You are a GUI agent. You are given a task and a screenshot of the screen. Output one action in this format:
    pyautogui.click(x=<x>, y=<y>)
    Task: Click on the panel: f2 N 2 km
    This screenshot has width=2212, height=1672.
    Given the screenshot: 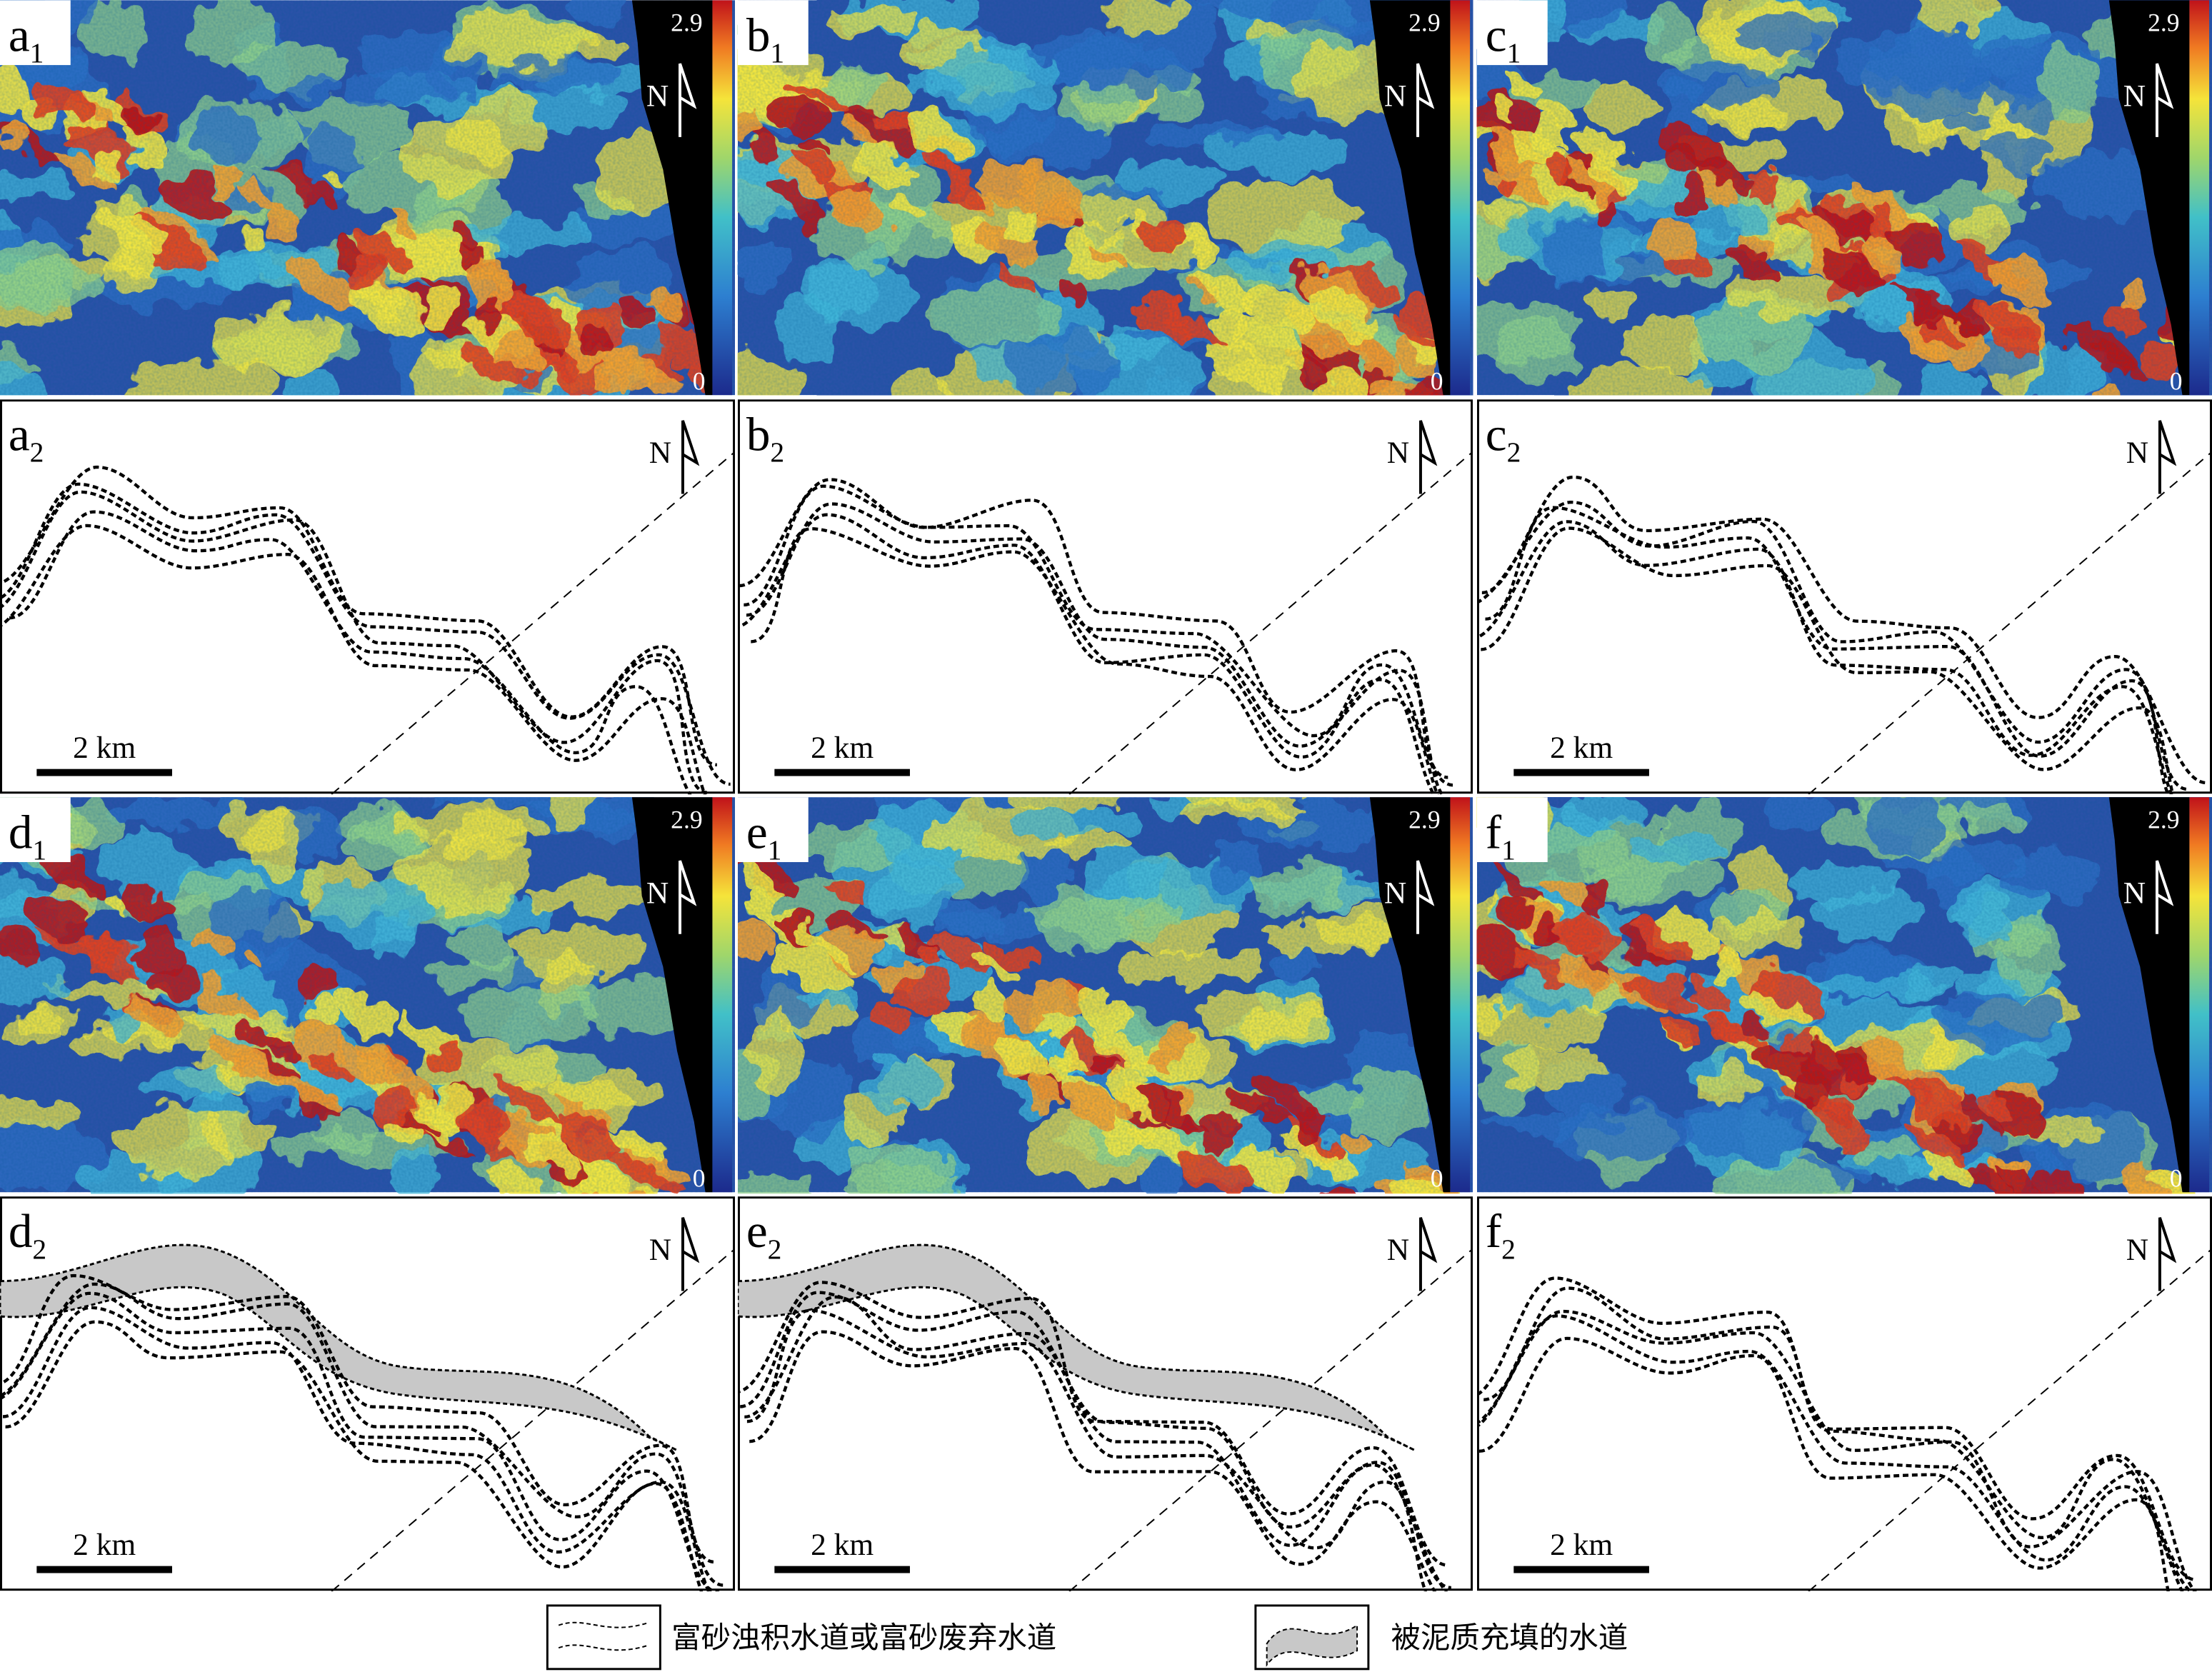 What is the action you would take?
    pyautogui.click(x=1844, y=1394)
    